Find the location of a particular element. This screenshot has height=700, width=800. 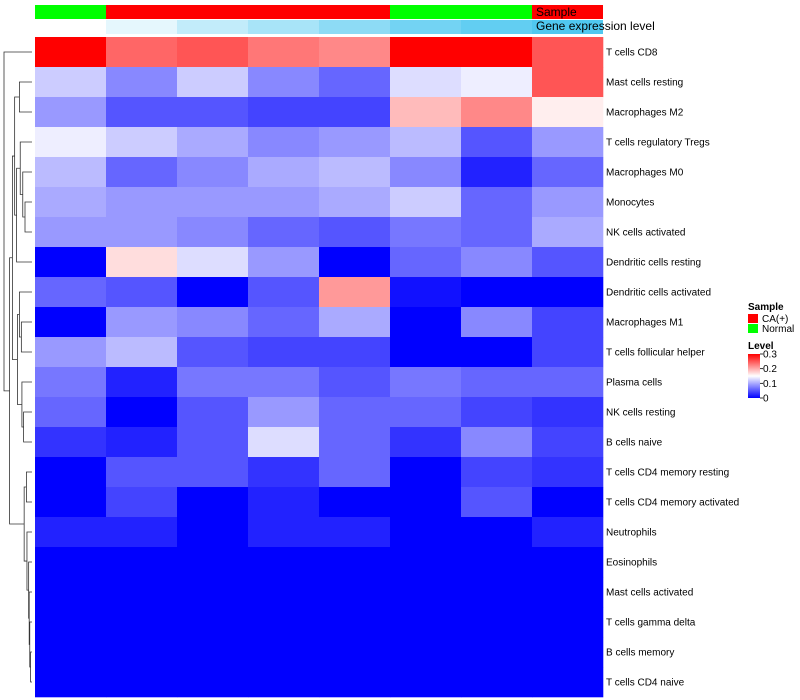

legend-level-colorbar is located at coordinates (754, 376).